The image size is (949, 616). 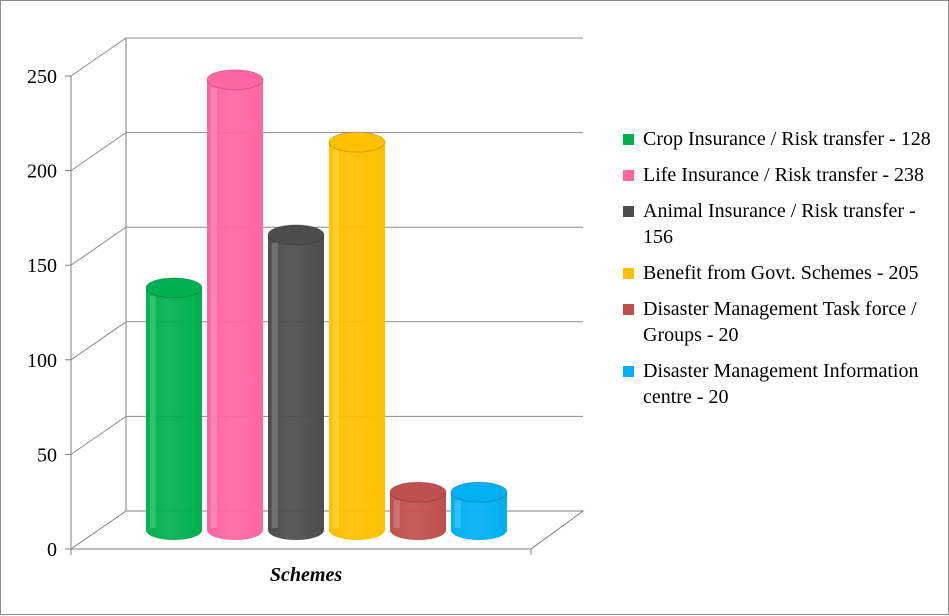 I want to click on legend-label: Benefit from Govt. Schemes - 205, so click(x=781, y=273).